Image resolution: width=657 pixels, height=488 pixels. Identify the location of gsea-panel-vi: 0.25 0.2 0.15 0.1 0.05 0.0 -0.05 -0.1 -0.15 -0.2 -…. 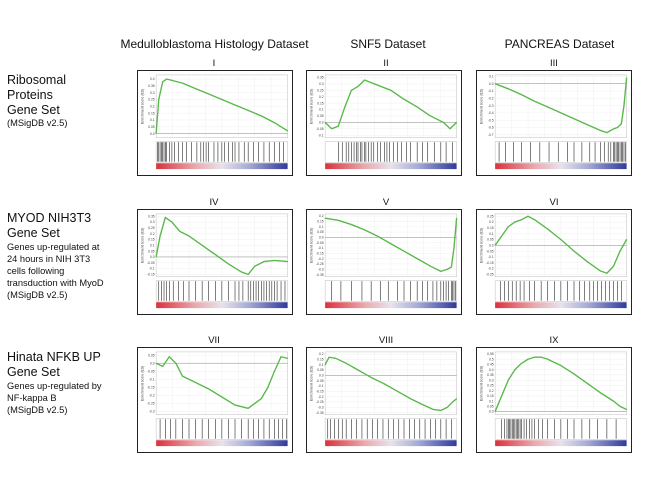
(554, 262).